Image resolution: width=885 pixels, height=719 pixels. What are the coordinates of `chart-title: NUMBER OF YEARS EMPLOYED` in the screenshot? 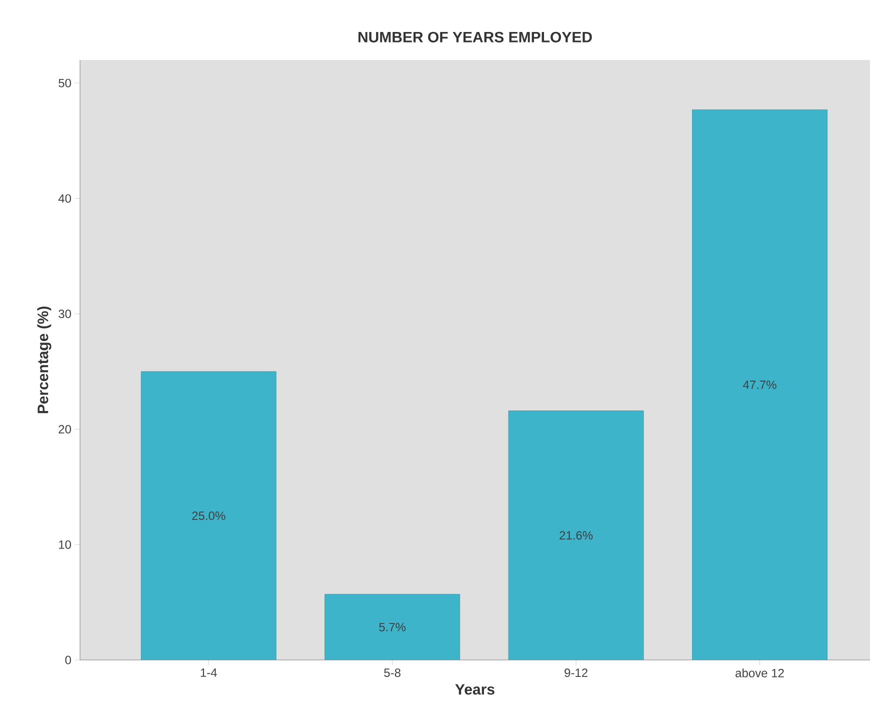 It's located at (475, 37).